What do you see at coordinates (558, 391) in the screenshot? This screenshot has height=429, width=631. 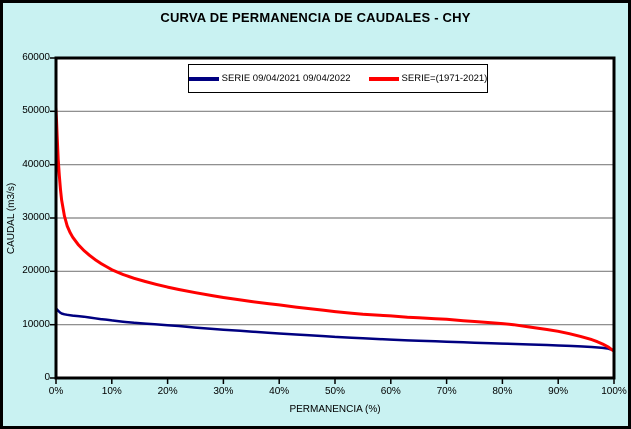 I see `x-tick-label: 90%` at bounding box center [558, 391].